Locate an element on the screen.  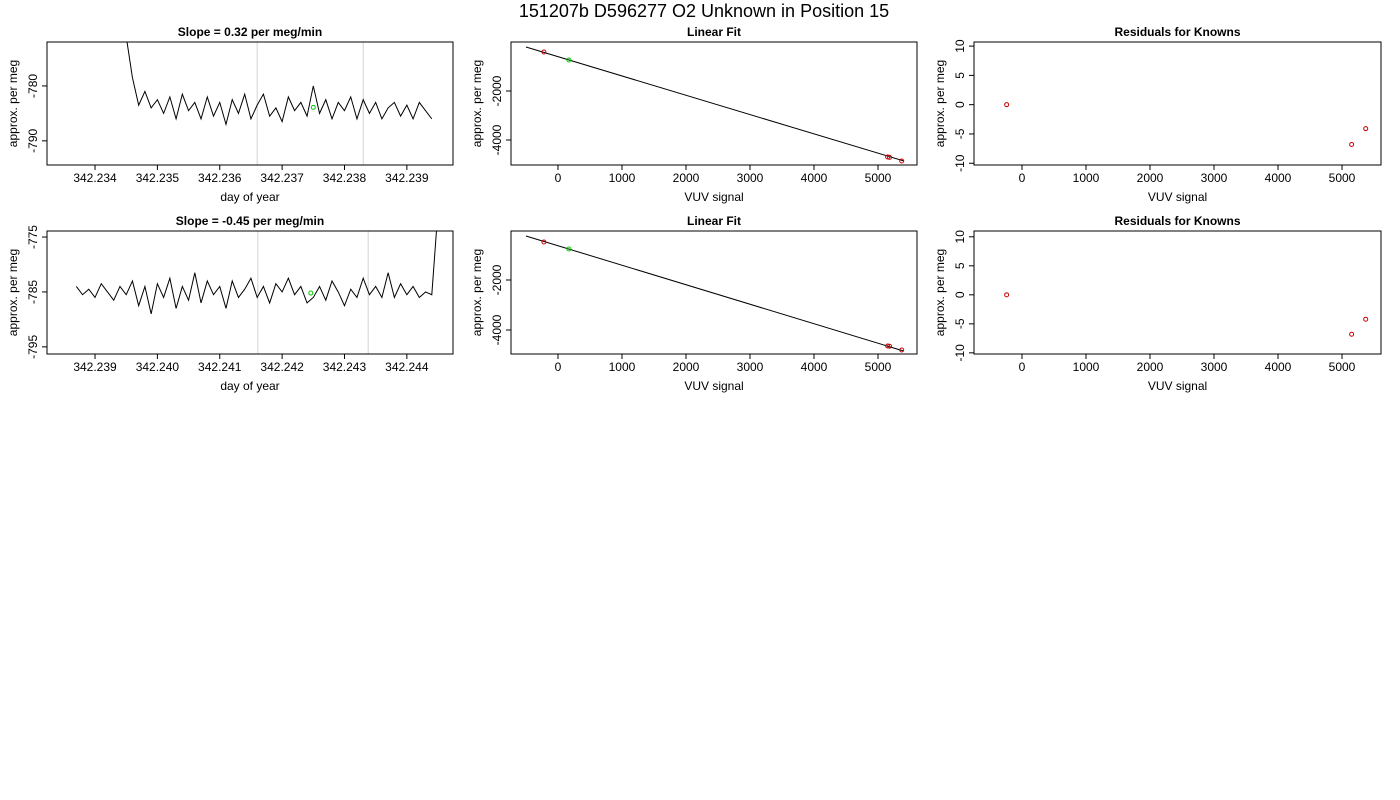
y-tick-label: -775 is located at coordinates (33, 237).